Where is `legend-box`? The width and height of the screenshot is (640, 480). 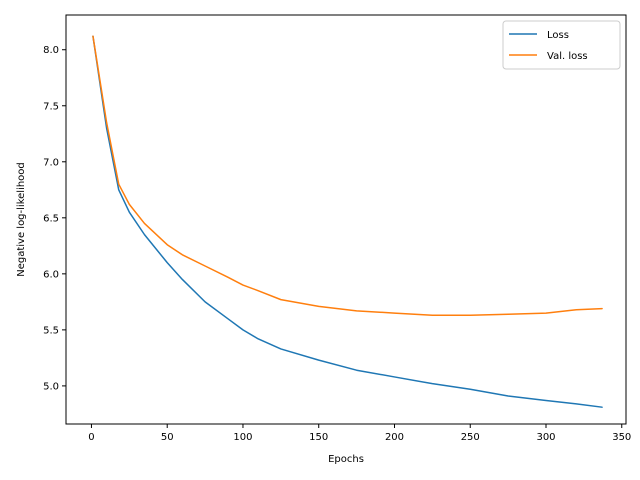
legend-box is located at coordinates (561, 45).